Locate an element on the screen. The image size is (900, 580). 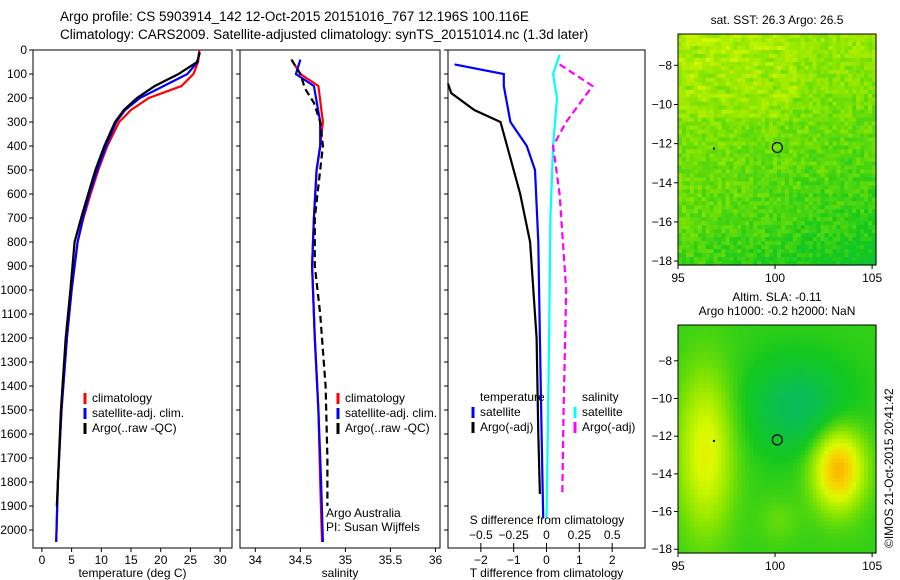
y-tick-label: 1400 is located at coordinates (13, 386).